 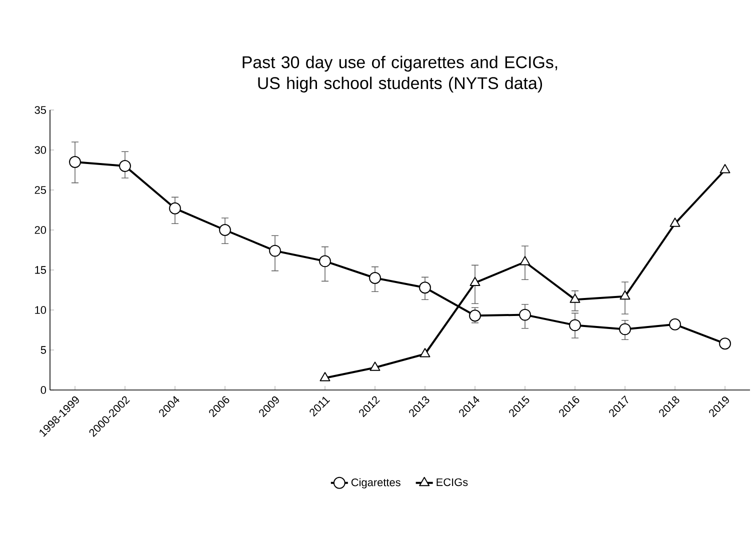 What do you see at coordinates (43, 350) in the screenshot?
I see `y-tick-label: 5` at bounding box center [43, 350].